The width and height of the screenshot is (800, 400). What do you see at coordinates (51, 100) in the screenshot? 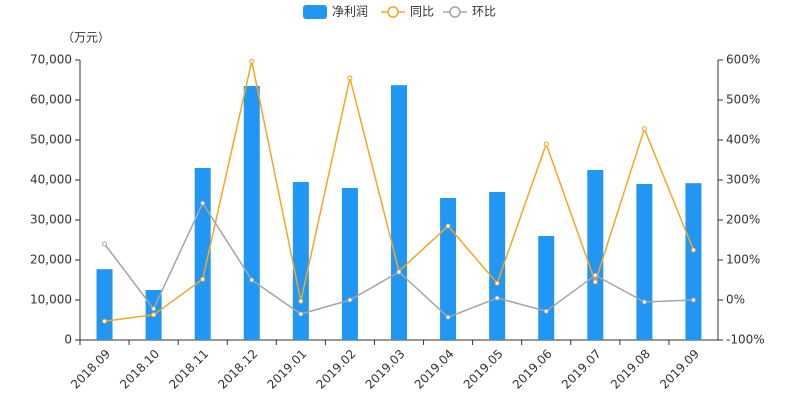
I see `y-tick-label: 60,000` at bounding box center [51, 100].